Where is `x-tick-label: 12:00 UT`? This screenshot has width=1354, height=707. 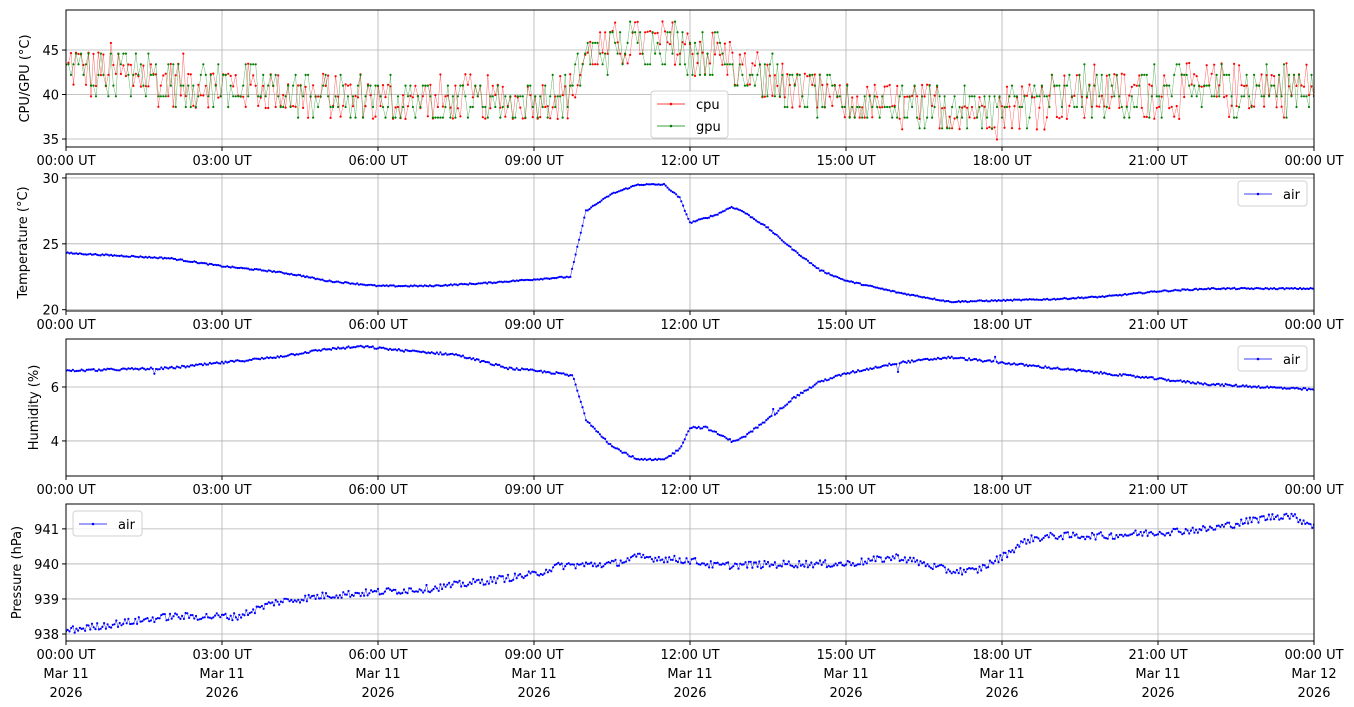
x-tick-label: 12:00 UT is located at coordinates (689, 161).